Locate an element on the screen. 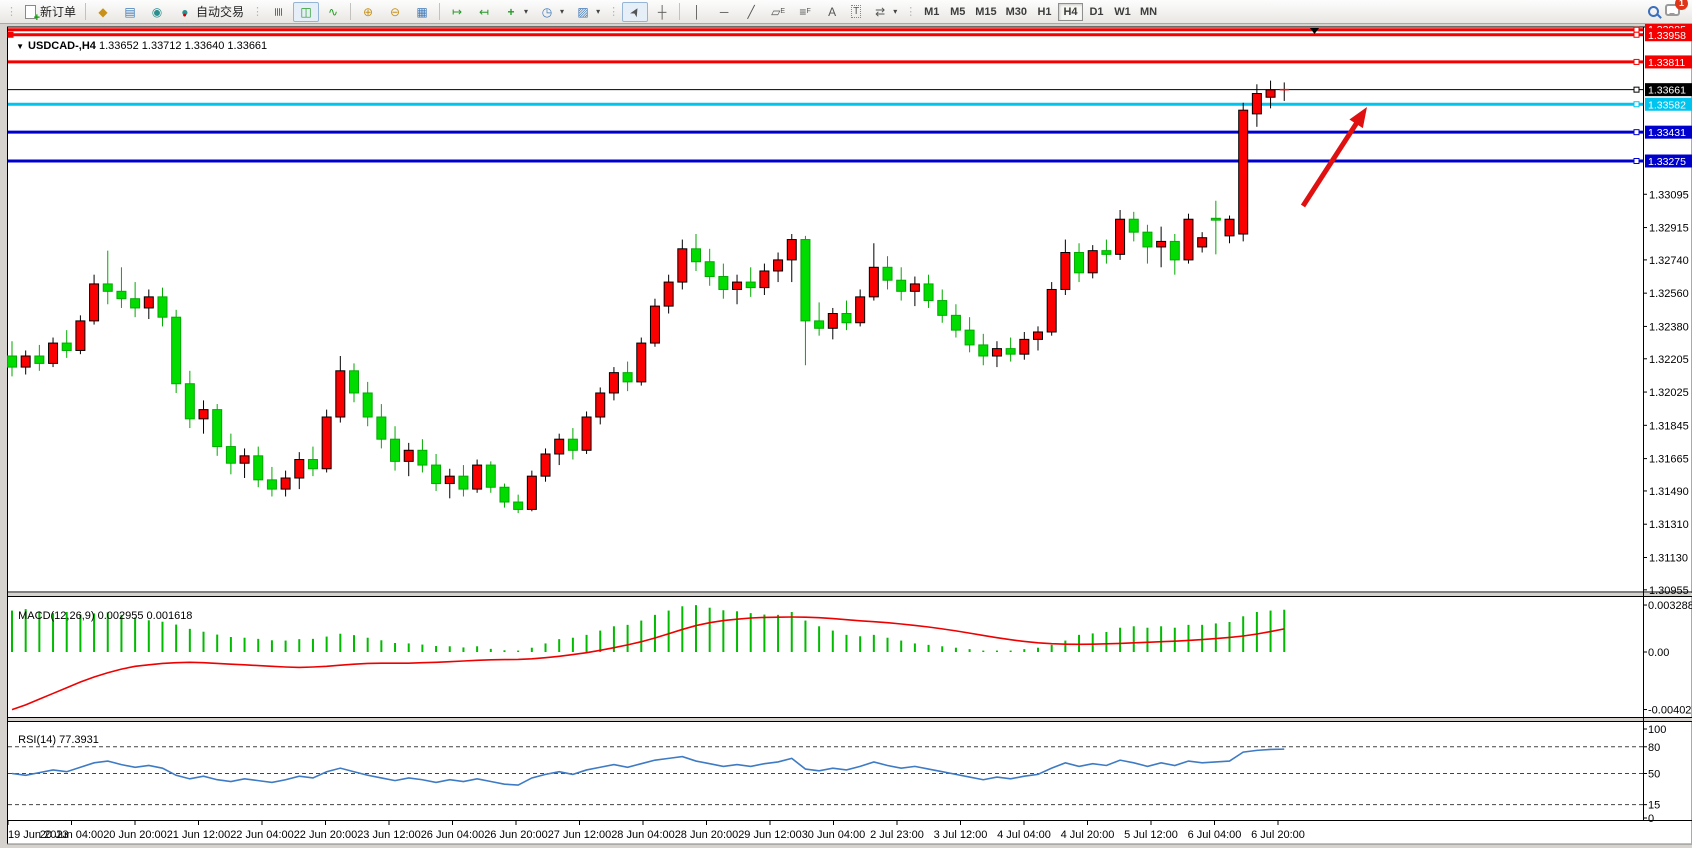 Image resolution: width=1692 pixels, height=848 pixels. timeframe-m30: M30 is located at coordinates (1016, 11).